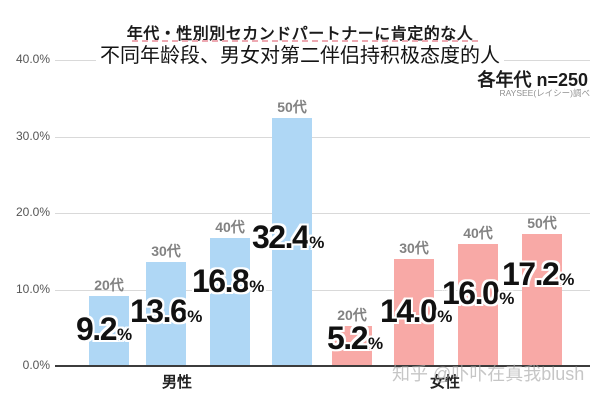 The height and width of the screenshot is (400, 600). I want to click on y-axis-tick-label: 30.0%, so click(32, 136).